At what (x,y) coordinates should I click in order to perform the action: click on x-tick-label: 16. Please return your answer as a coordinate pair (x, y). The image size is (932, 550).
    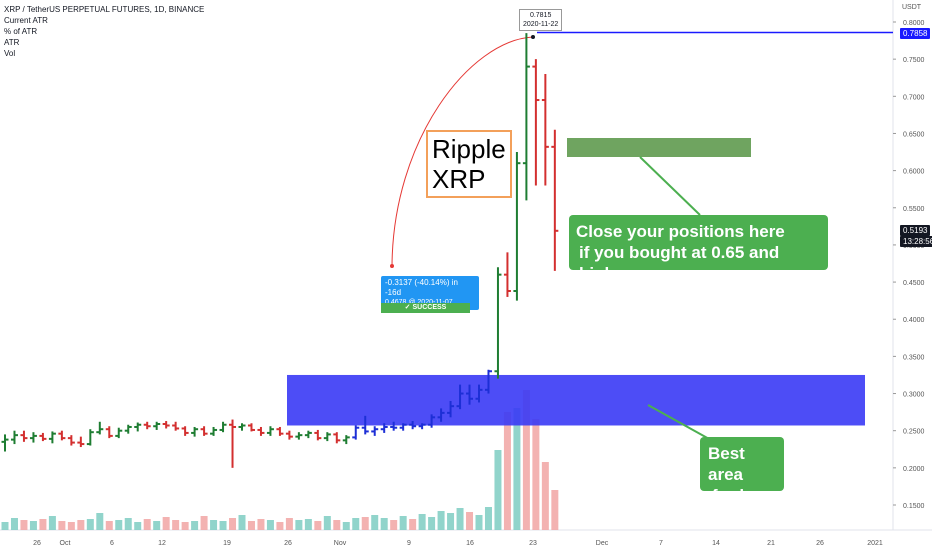
    Looking at the image, I should click on (470, 543).